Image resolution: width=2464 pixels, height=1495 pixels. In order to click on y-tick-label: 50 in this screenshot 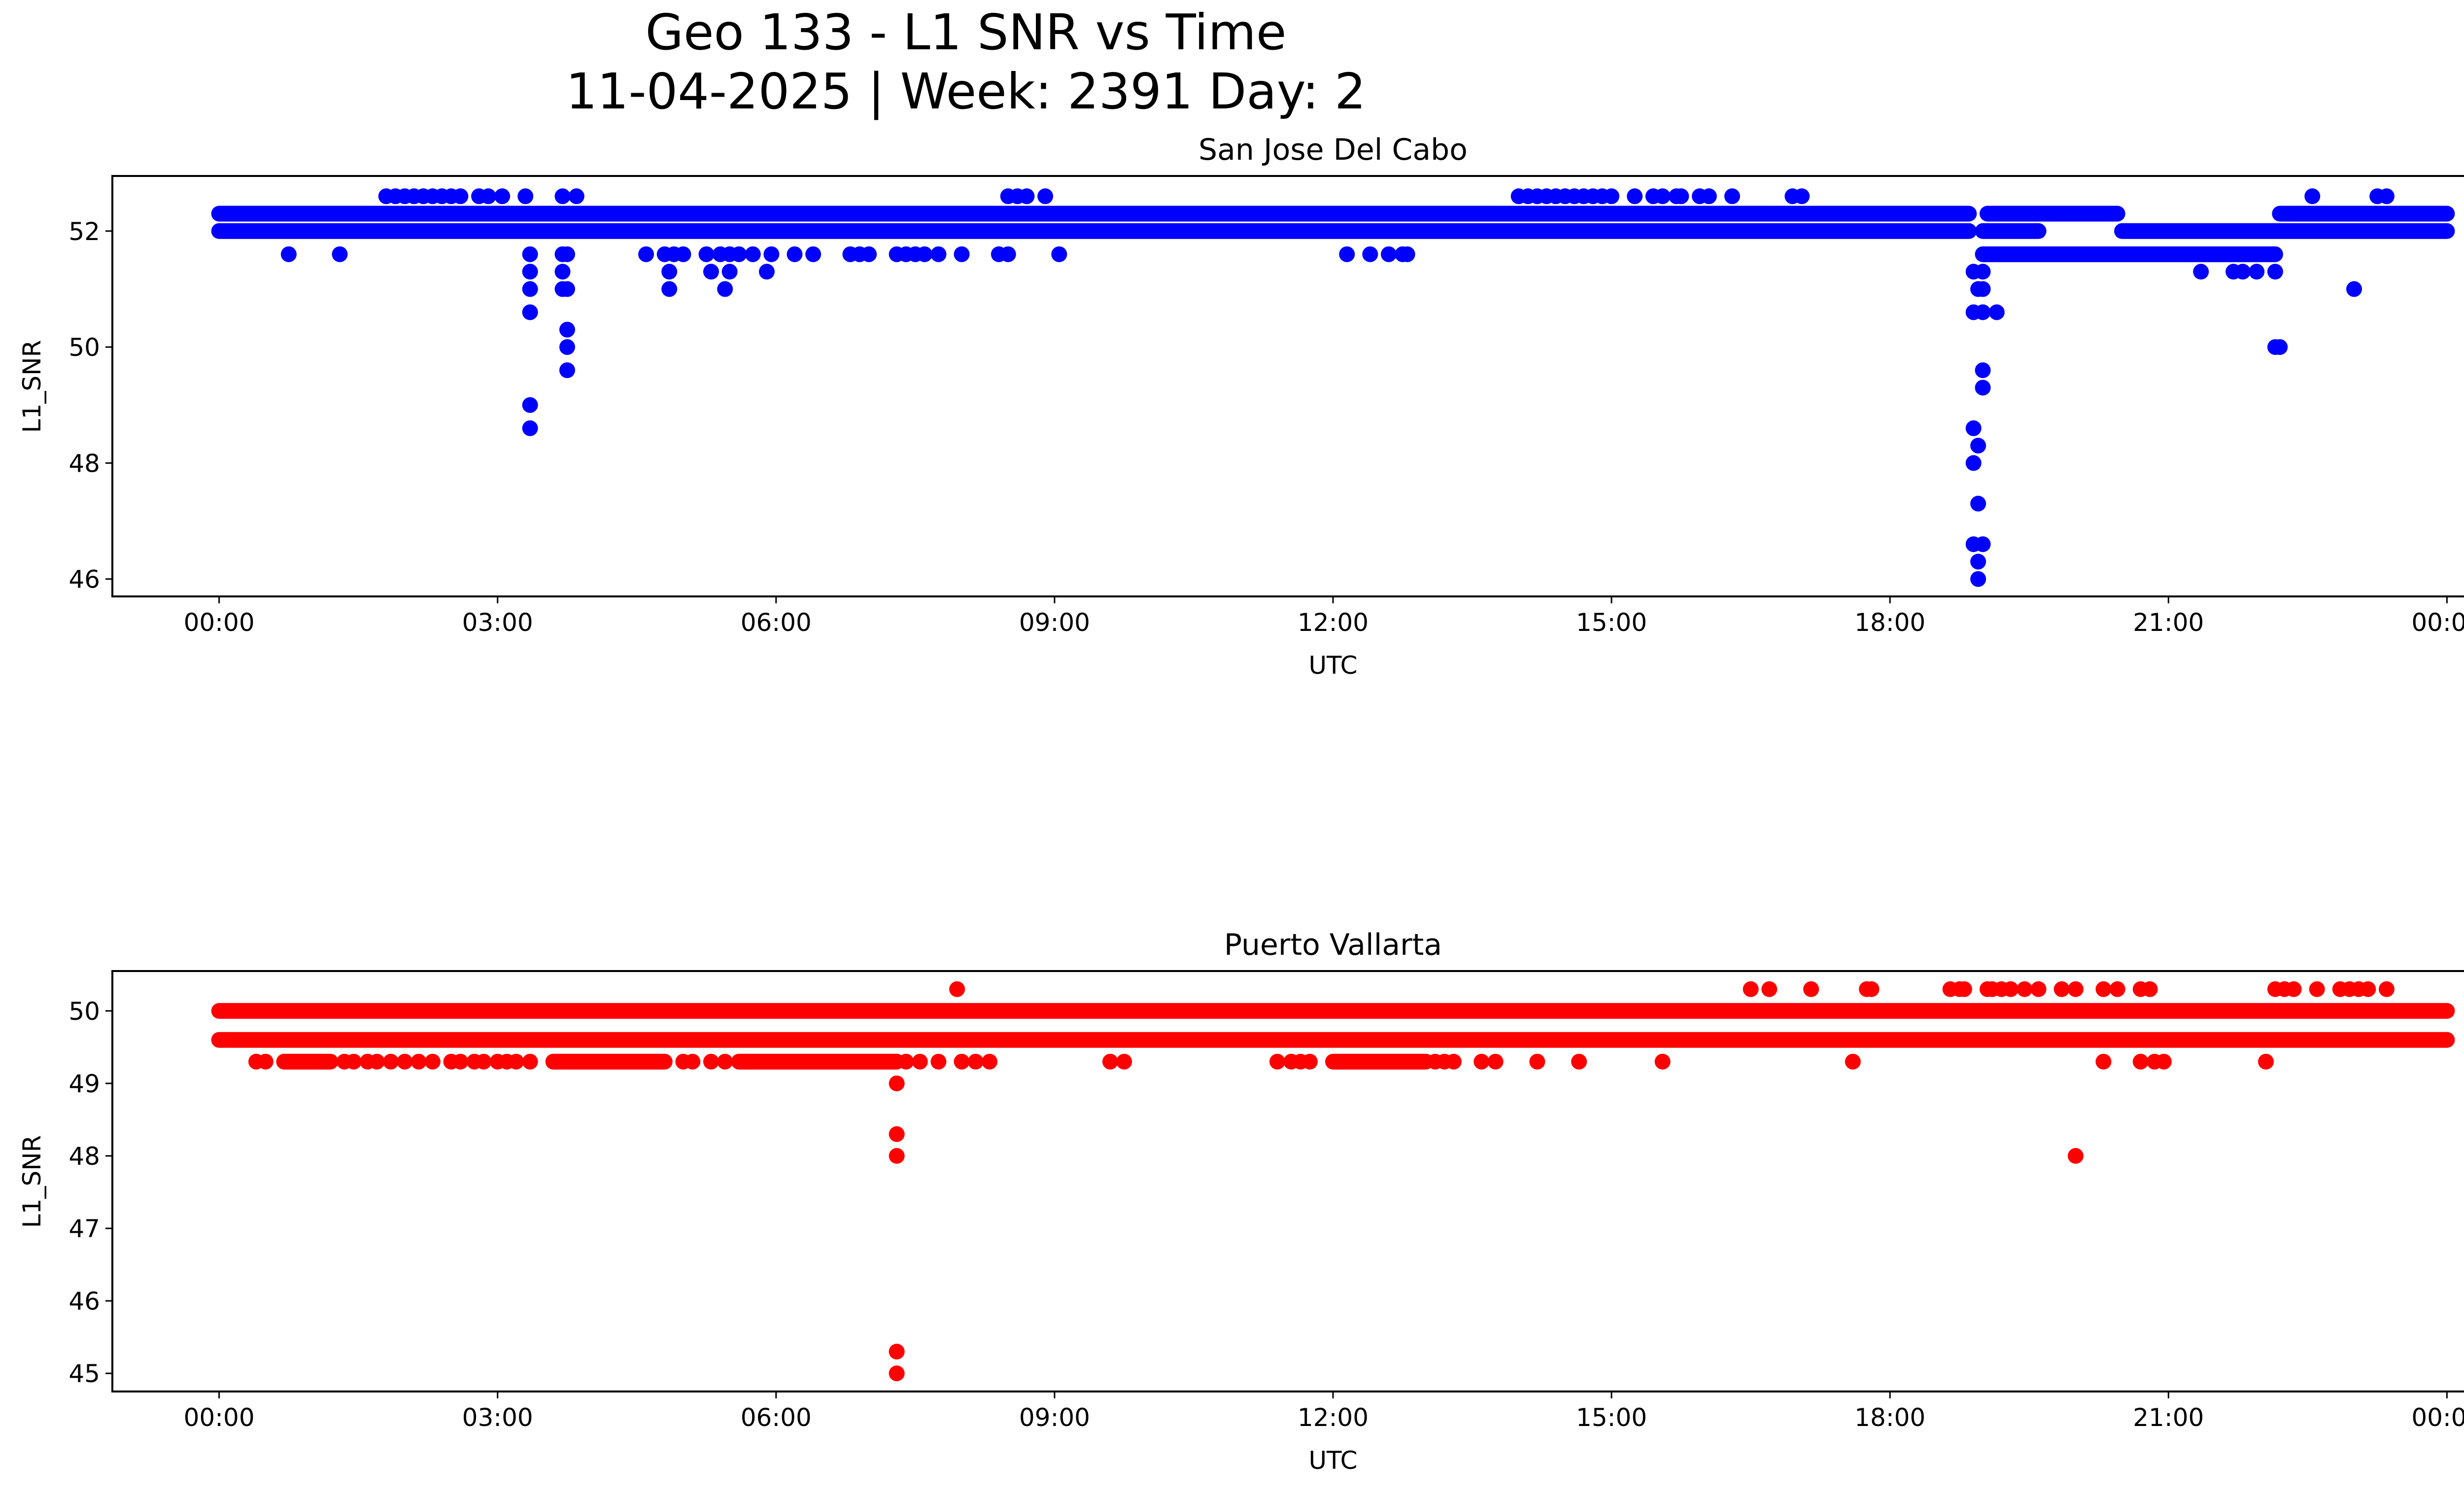, I will do `click(84, 347)`.